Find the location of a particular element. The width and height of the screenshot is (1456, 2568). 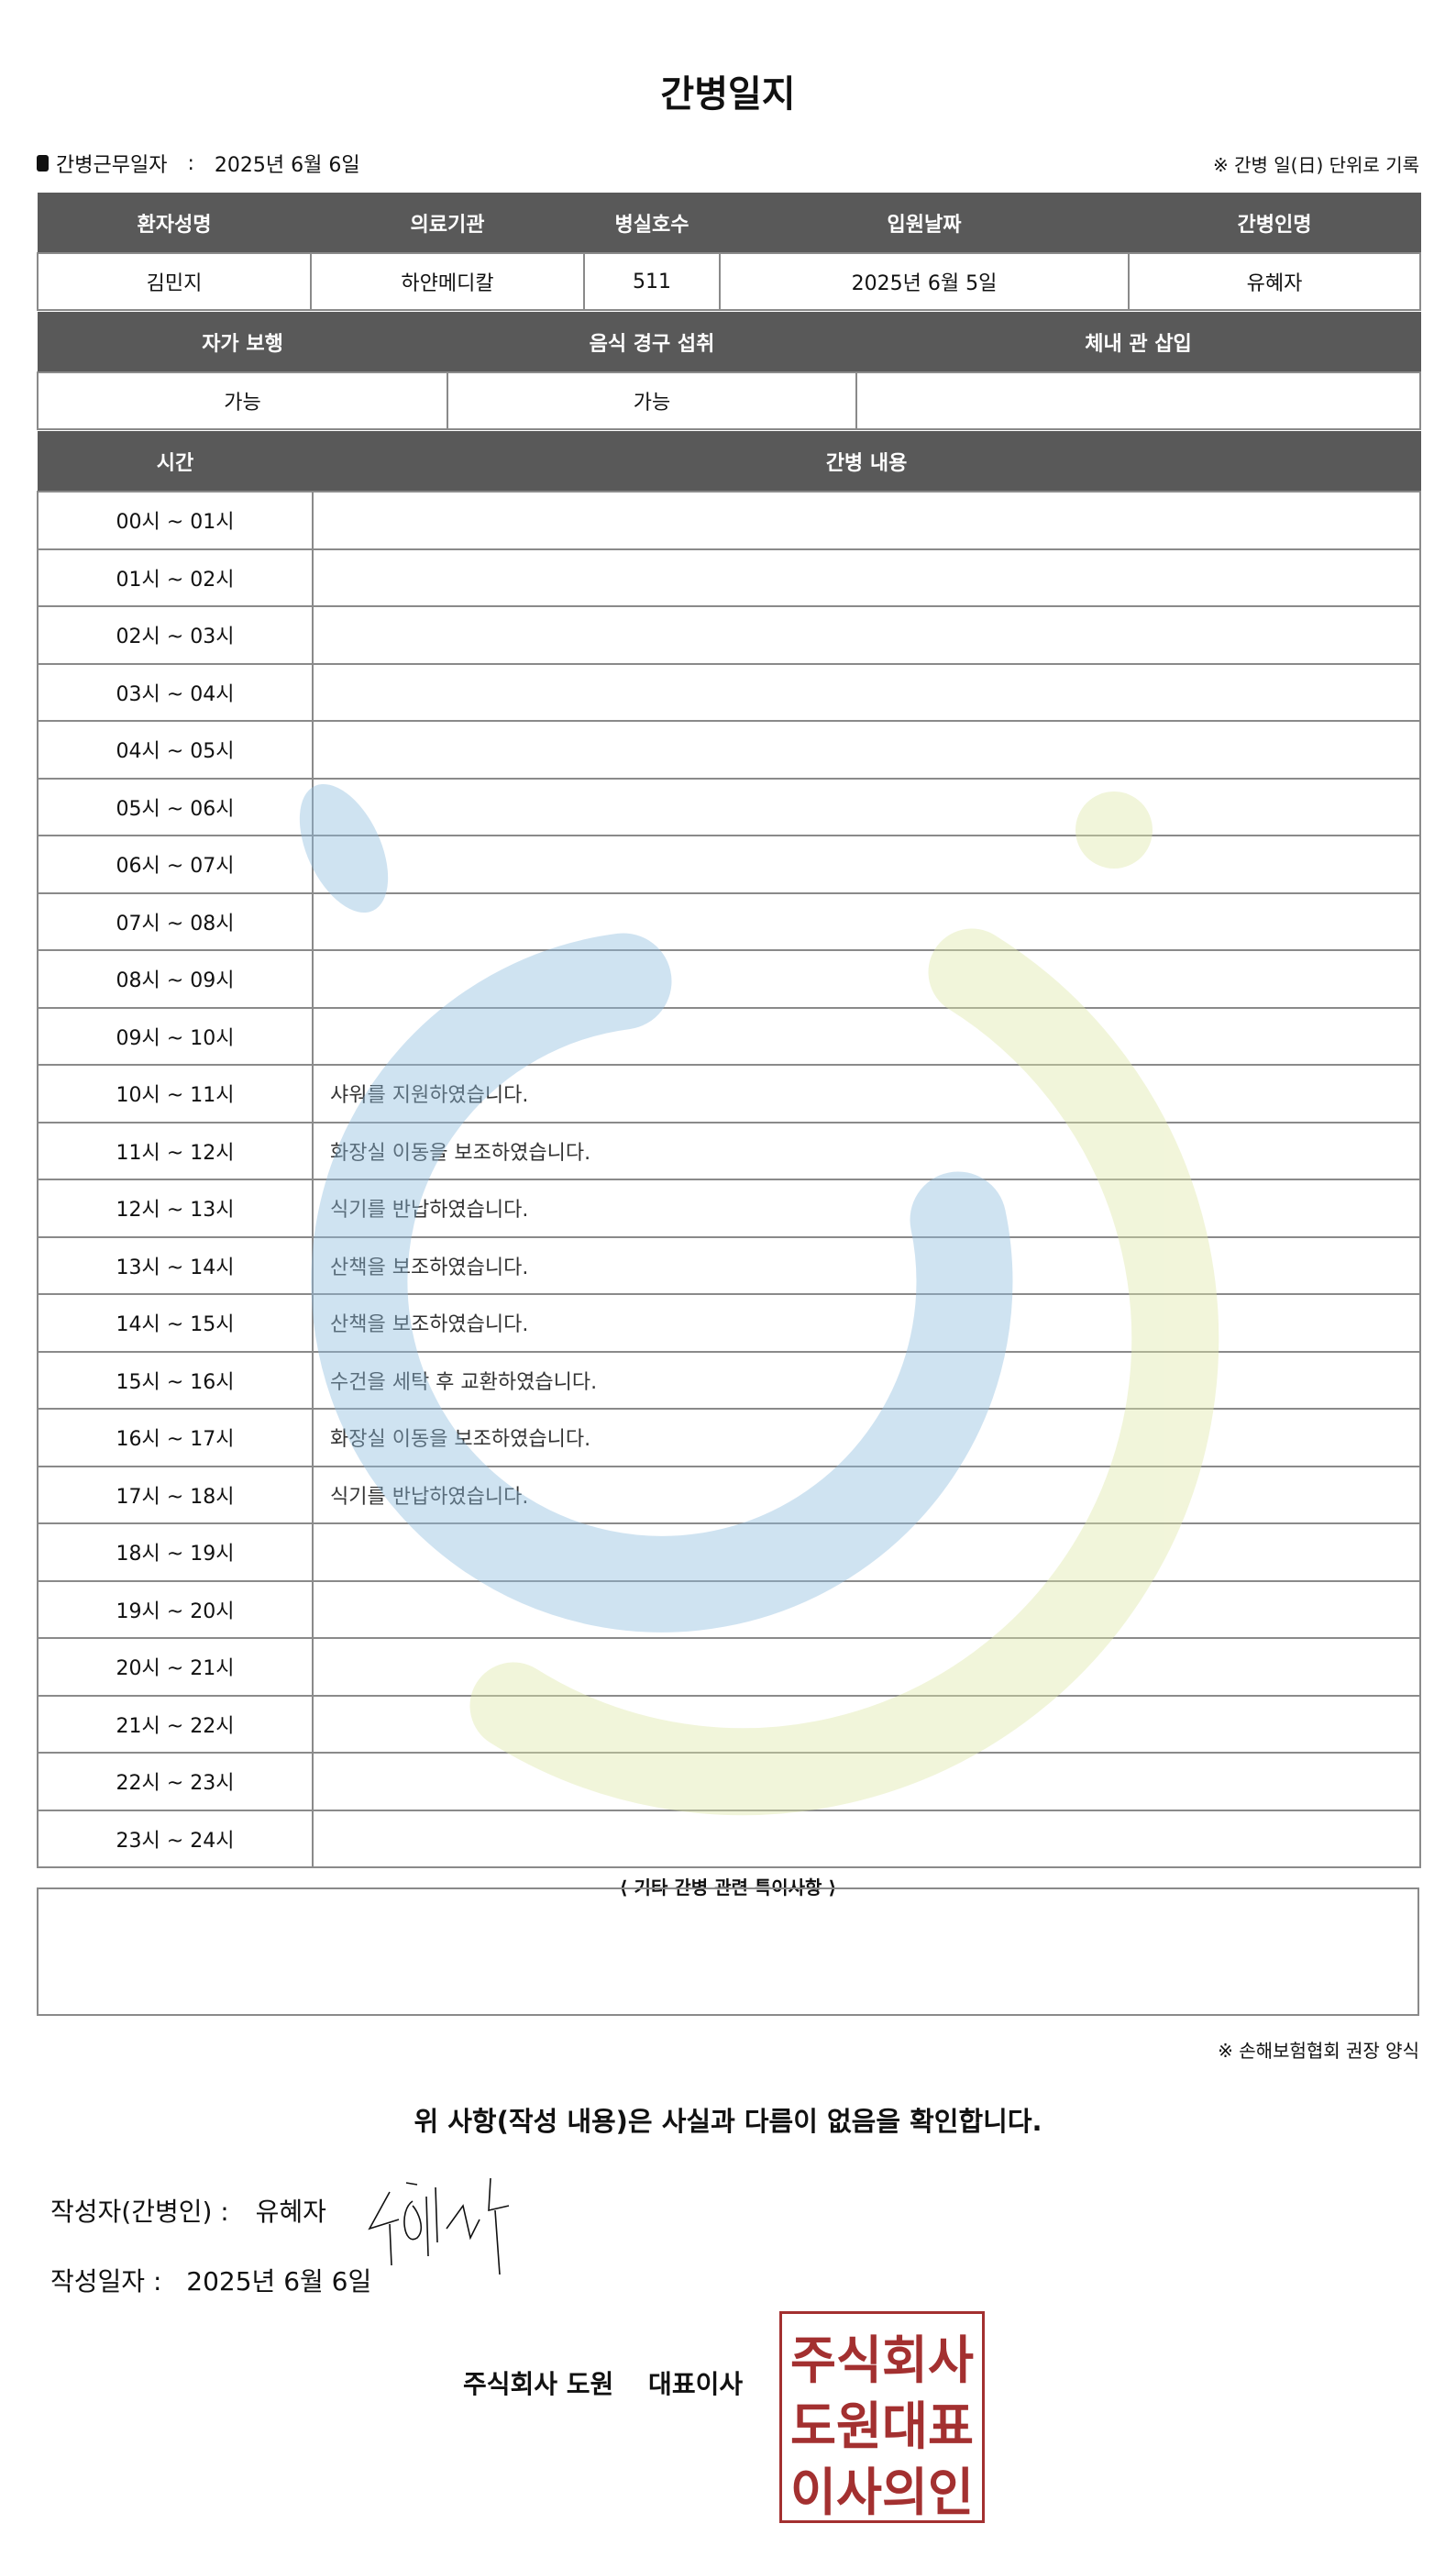

time-slot: 08시 ~ 09시 is located at coordinates (175, 979).